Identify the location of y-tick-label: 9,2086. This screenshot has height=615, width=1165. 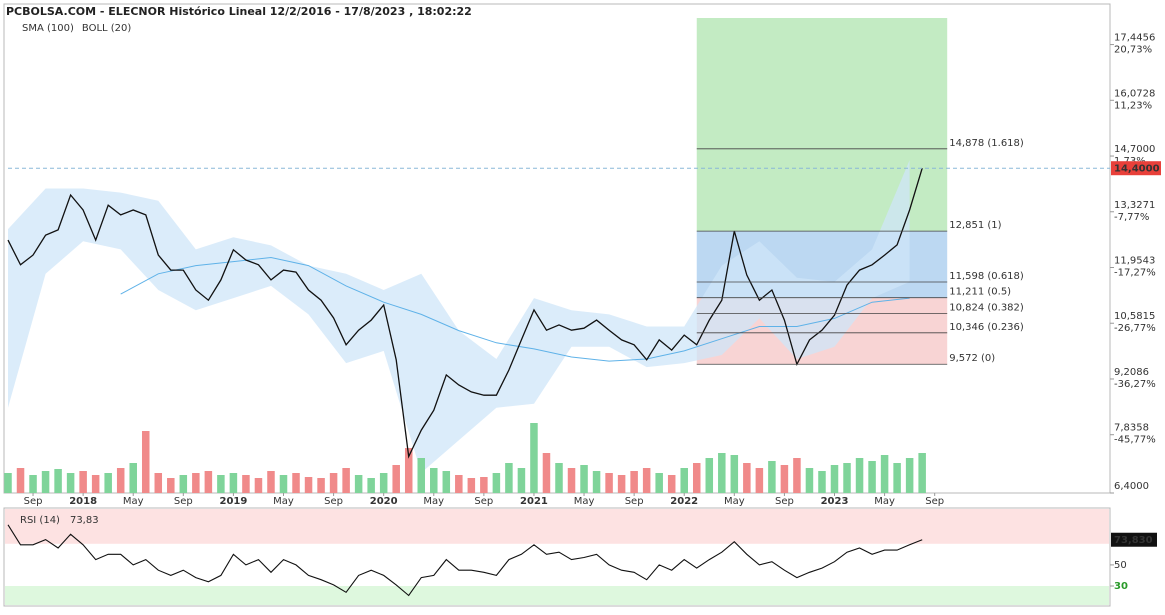
(1131, 372).